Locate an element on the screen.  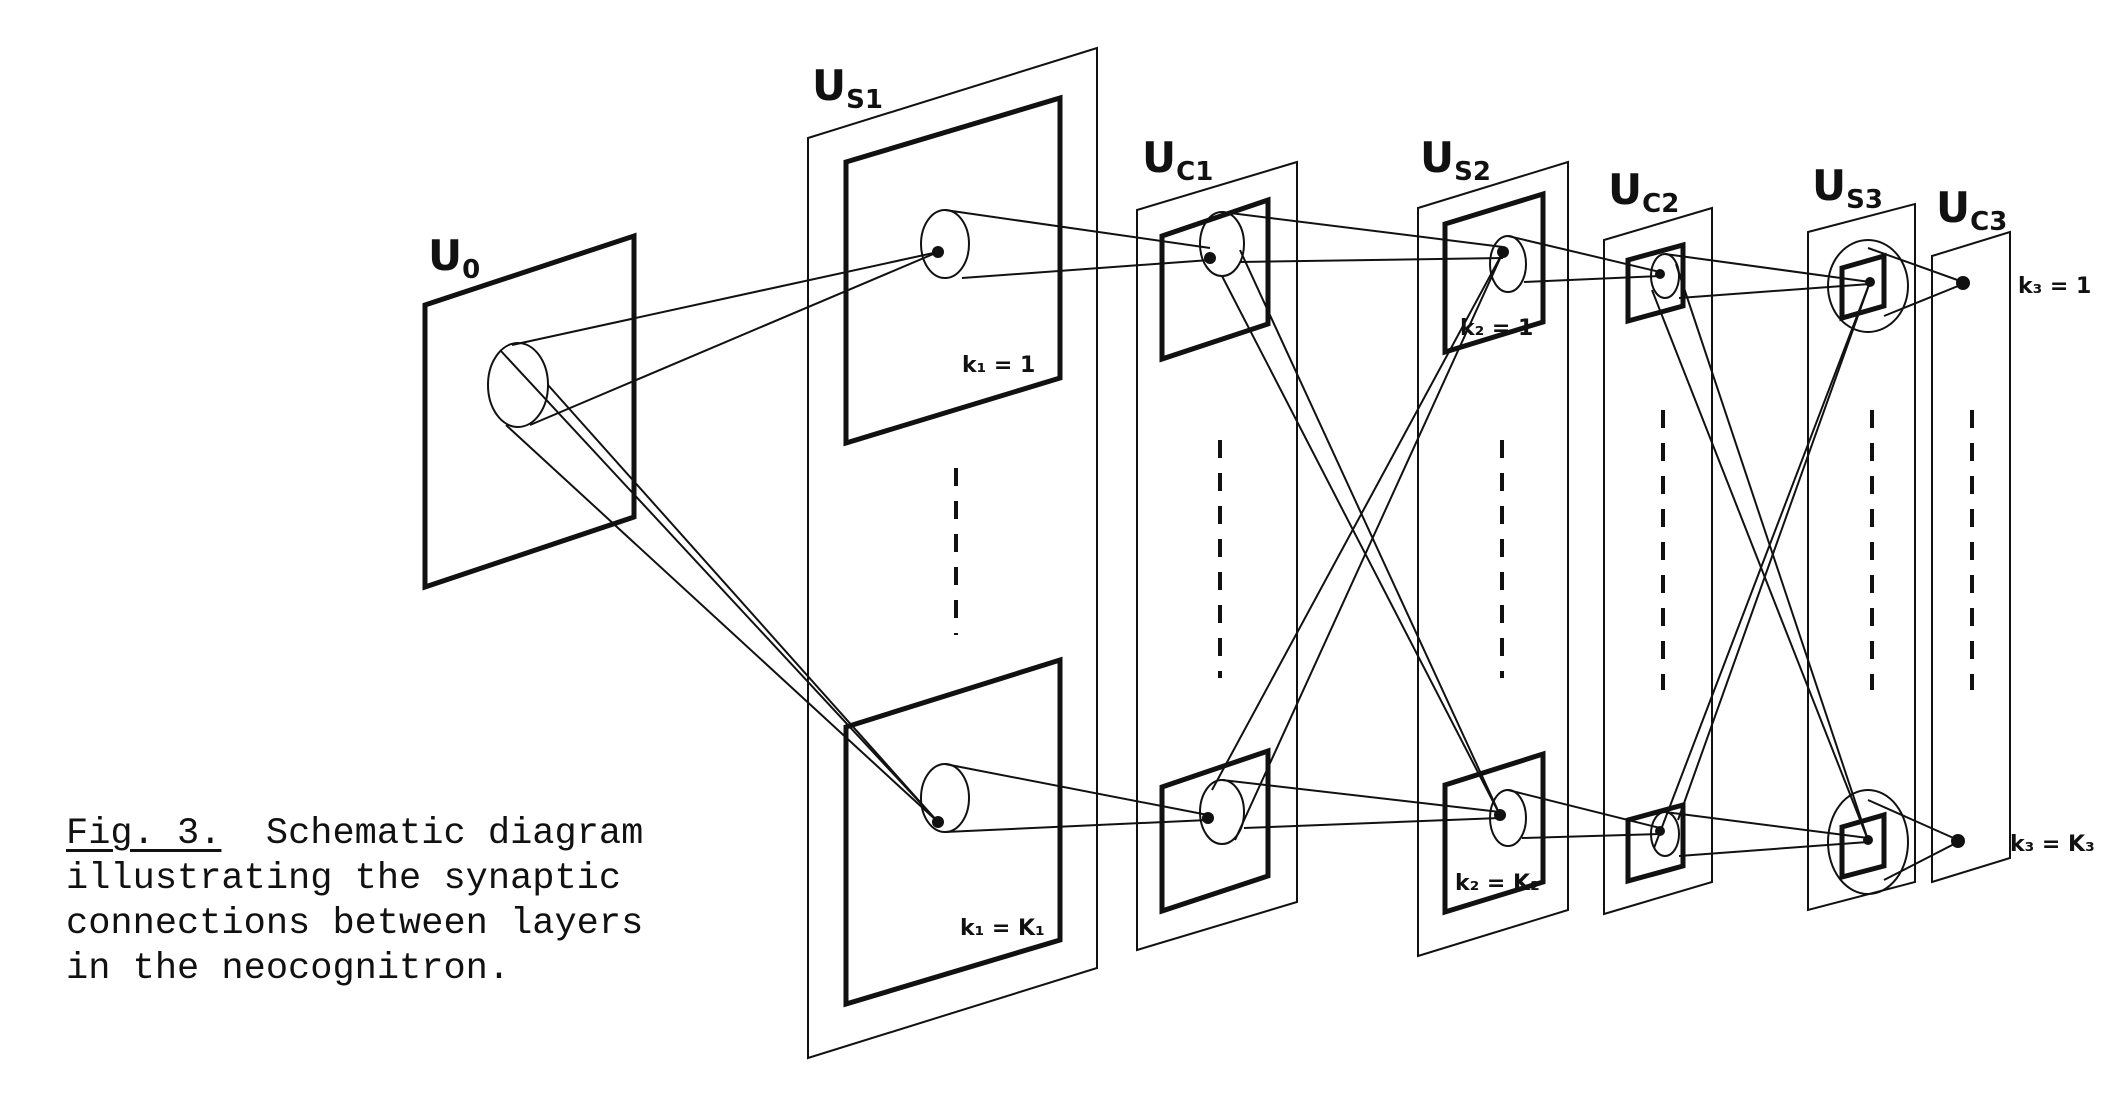
cell-dot-us3-top is located at coordinates (1870, 282).